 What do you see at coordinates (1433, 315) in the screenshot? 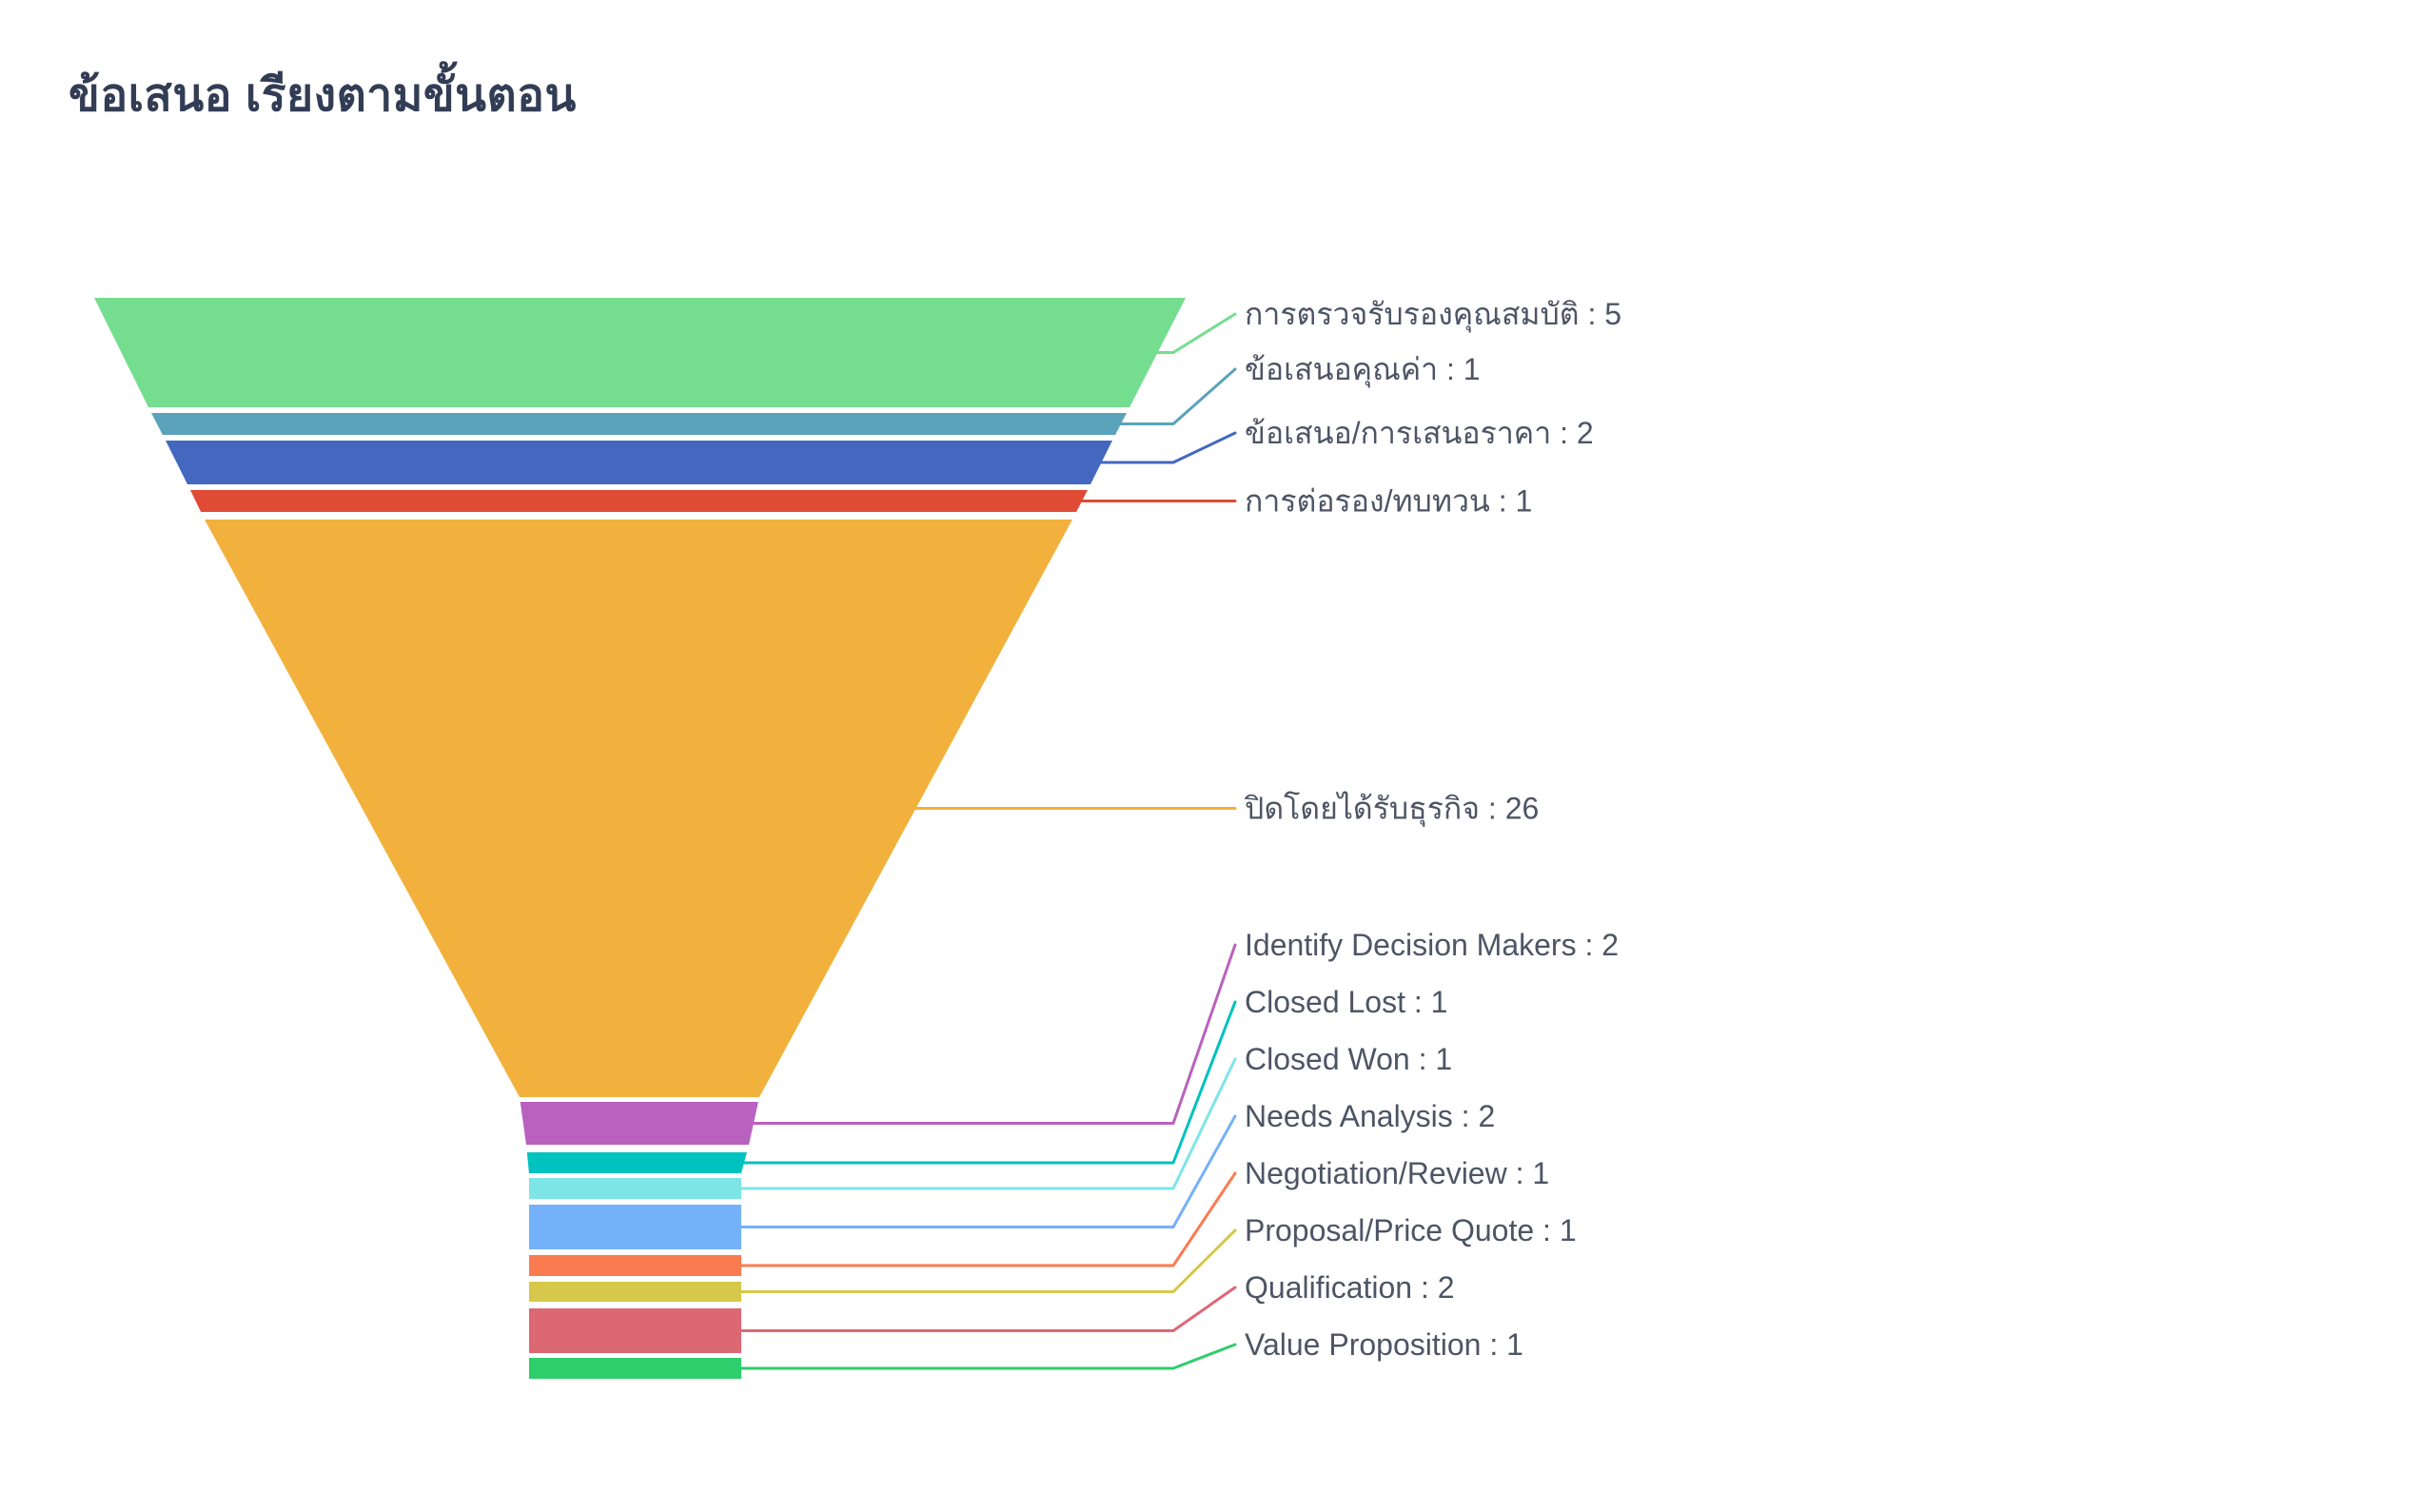
I see `slice-label-1: การตรวจรับรองคุณสมบัติ : 5` at bounding box center [1433, 315].